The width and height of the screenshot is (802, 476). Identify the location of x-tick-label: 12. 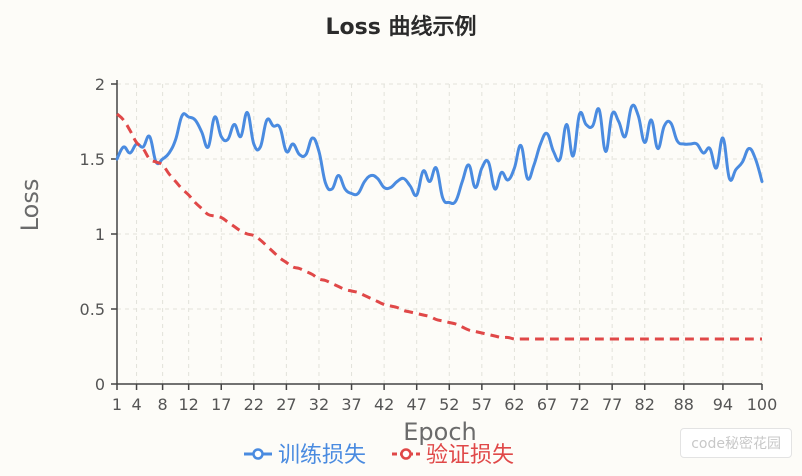
(188, 404).